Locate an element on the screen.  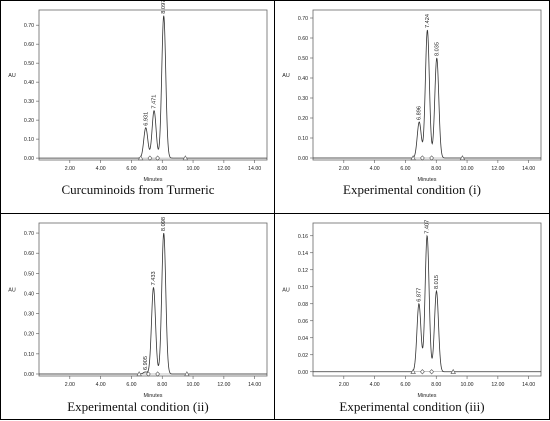
panel-caption: Experimental condition (iii) is located at coordinates (412, 406).